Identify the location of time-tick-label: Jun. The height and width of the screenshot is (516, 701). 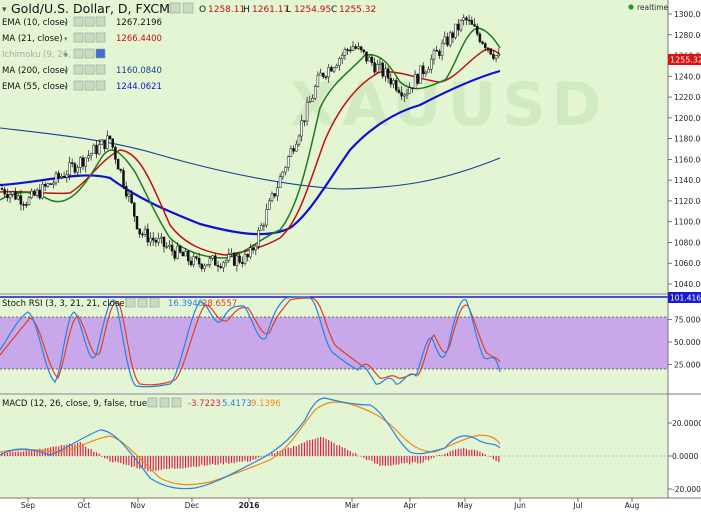
(519, 505).